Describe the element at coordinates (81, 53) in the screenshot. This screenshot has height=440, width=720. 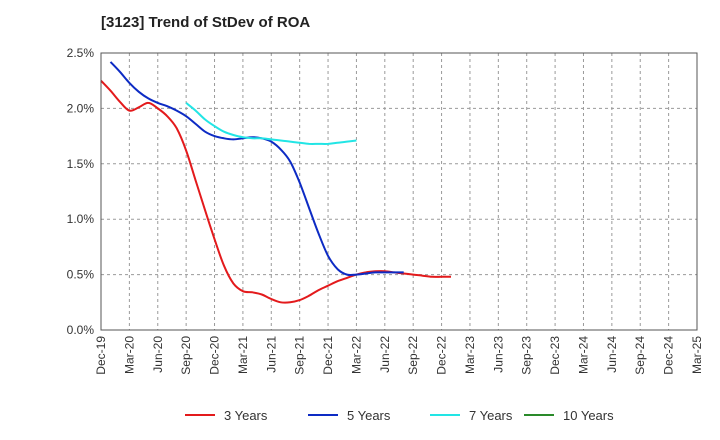
I see `y-tick-label: 2.5%` at that location.